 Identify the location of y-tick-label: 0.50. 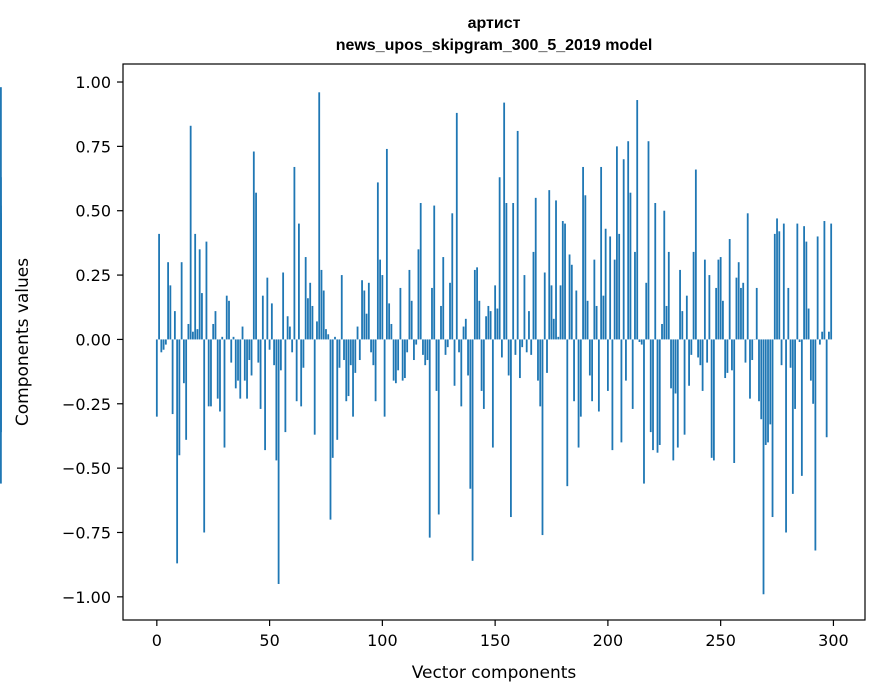
(93, 211).